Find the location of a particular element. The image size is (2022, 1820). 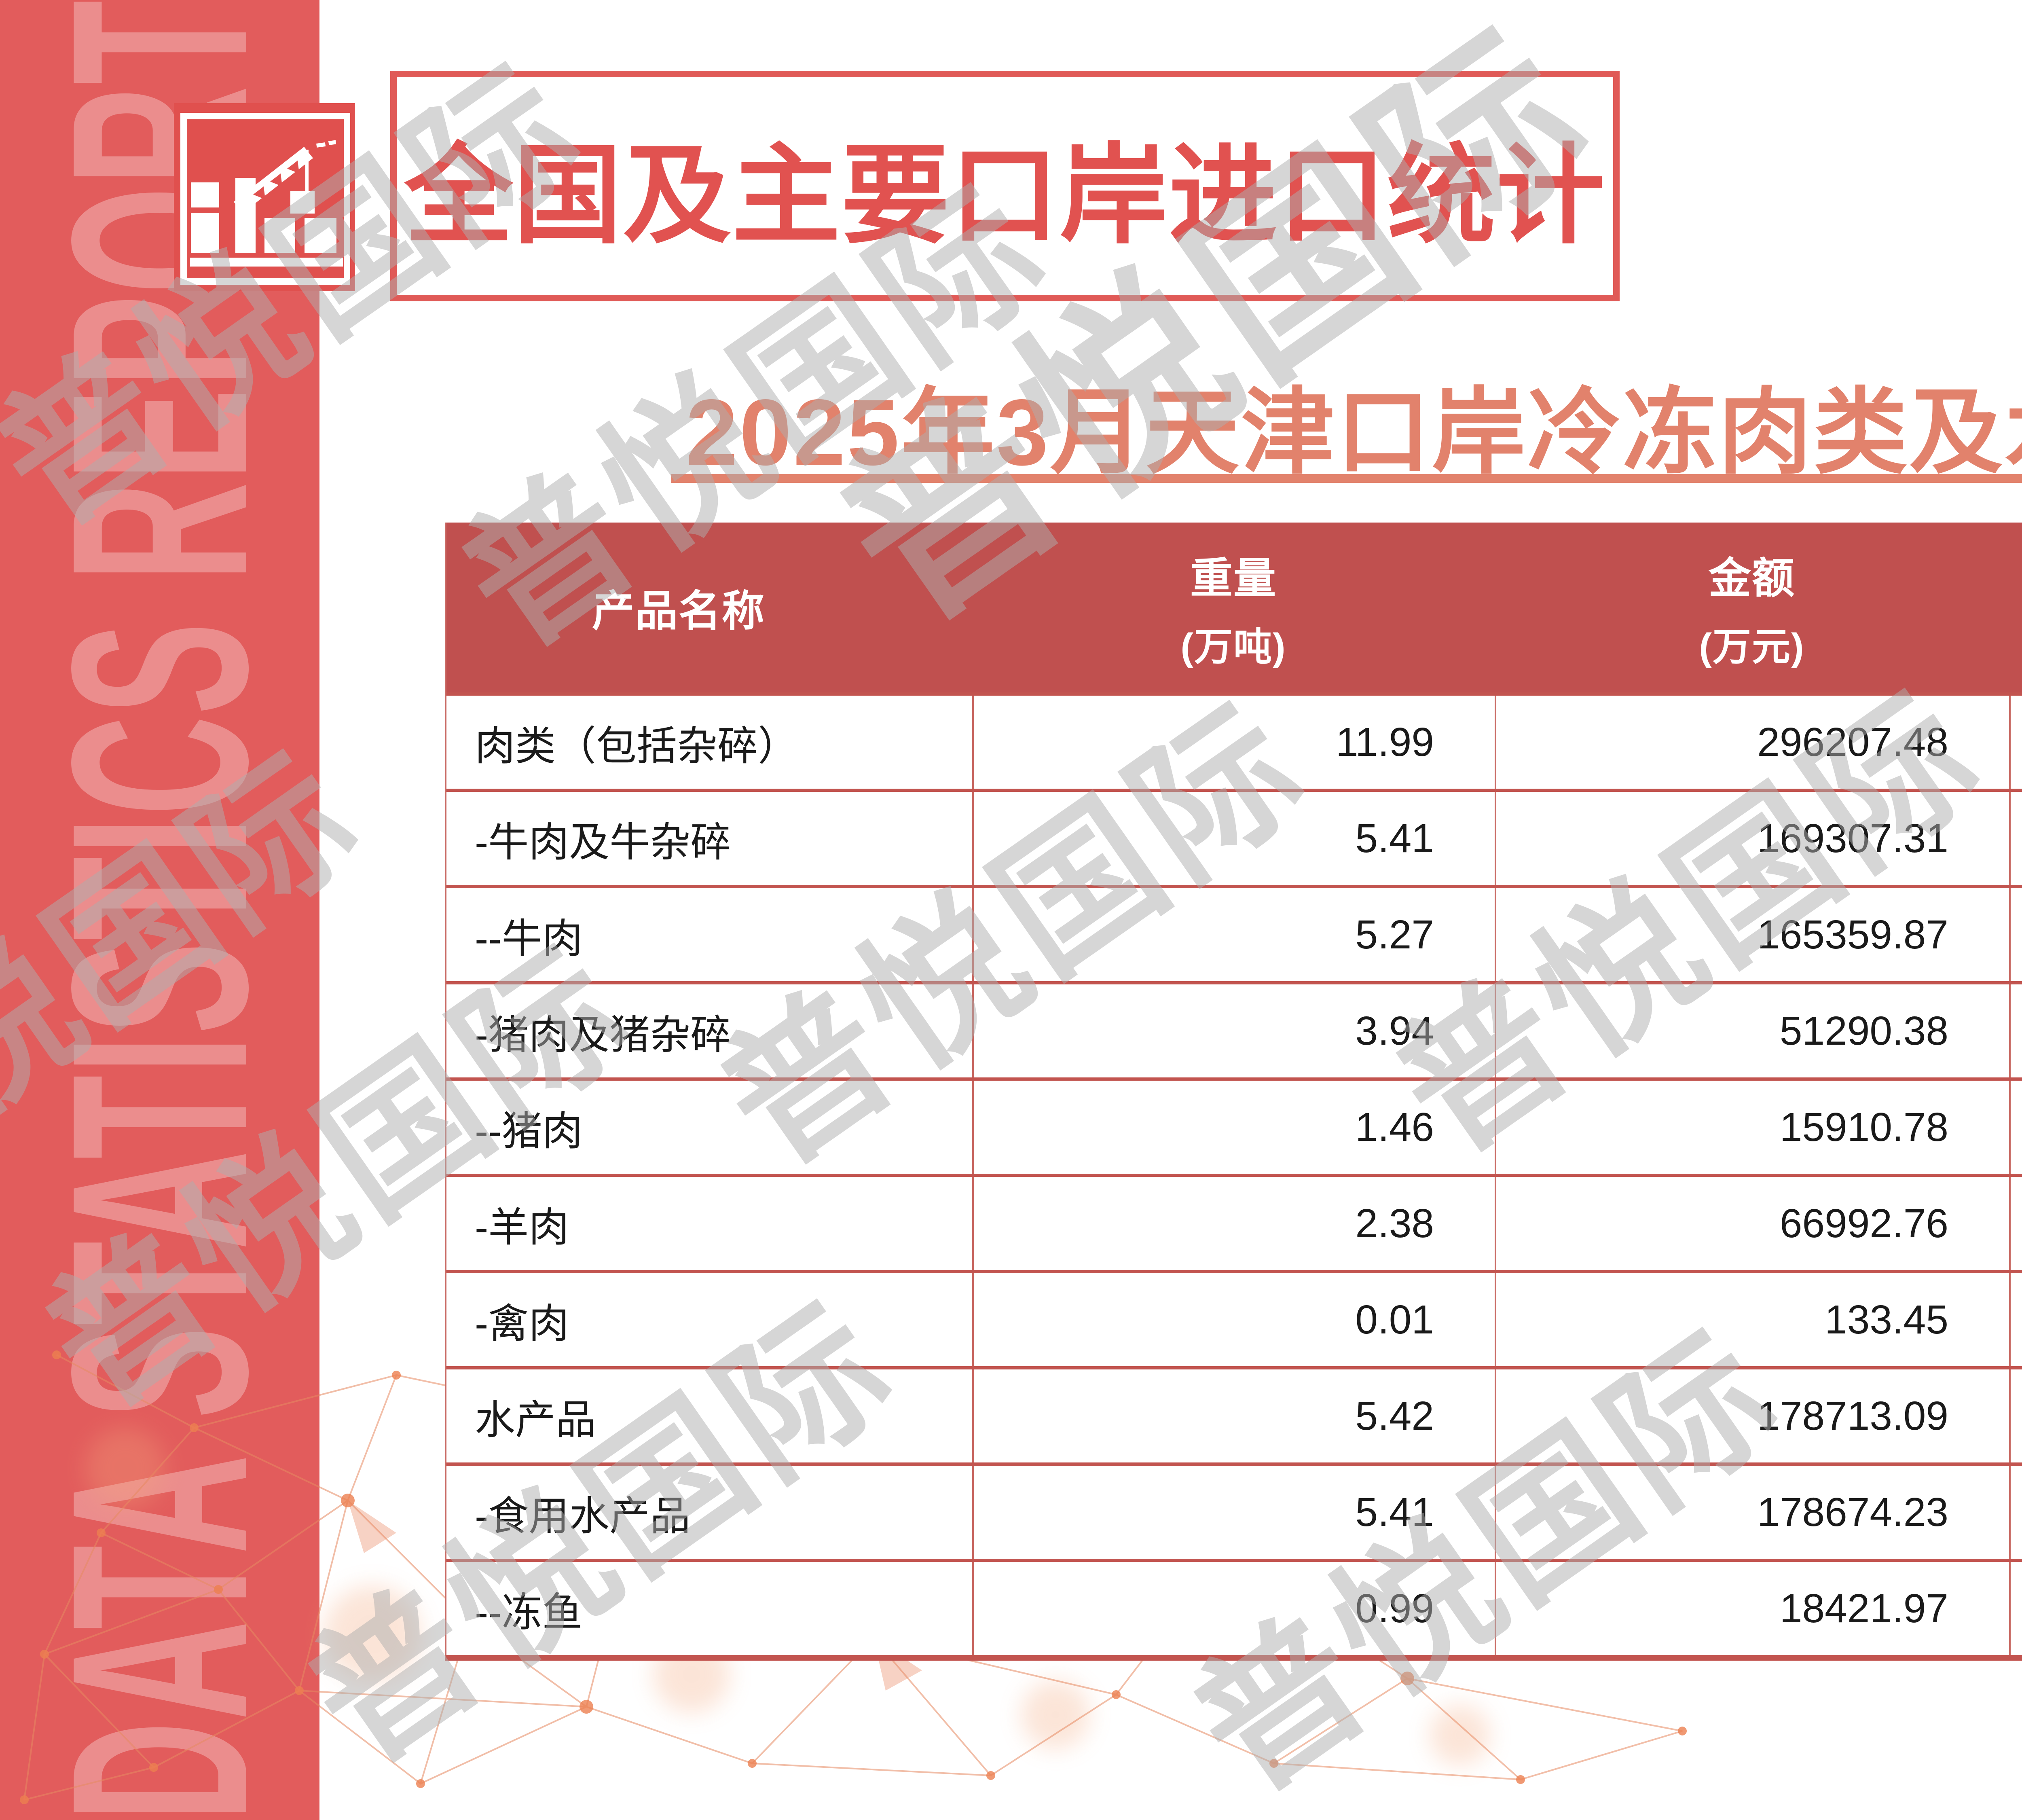

cell-amount: 296207.48 is located at coordinates (1752, 742).